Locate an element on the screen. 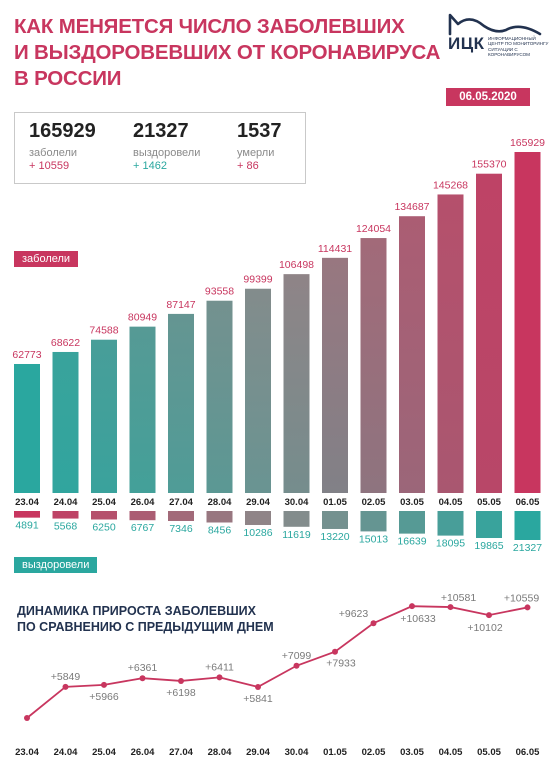  cases-value-label: 106498 is located at coordinates (296, 265).